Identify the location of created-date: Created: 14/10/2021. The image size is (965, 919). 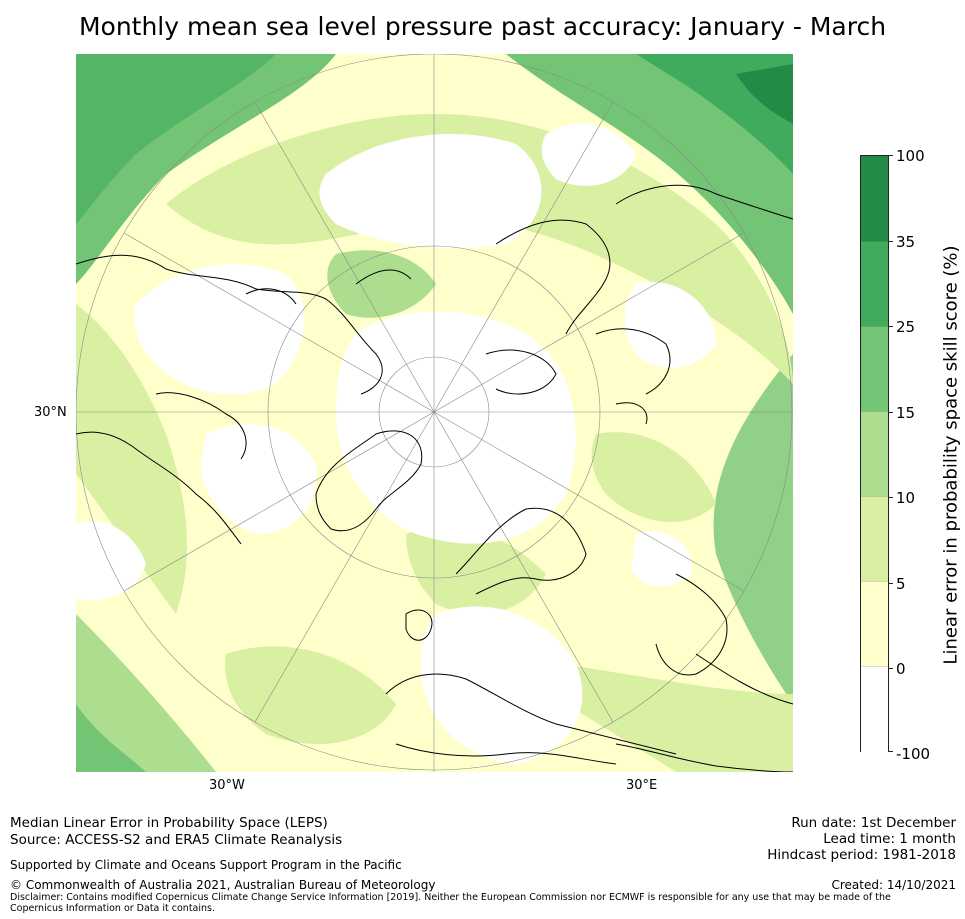
(893, 885).